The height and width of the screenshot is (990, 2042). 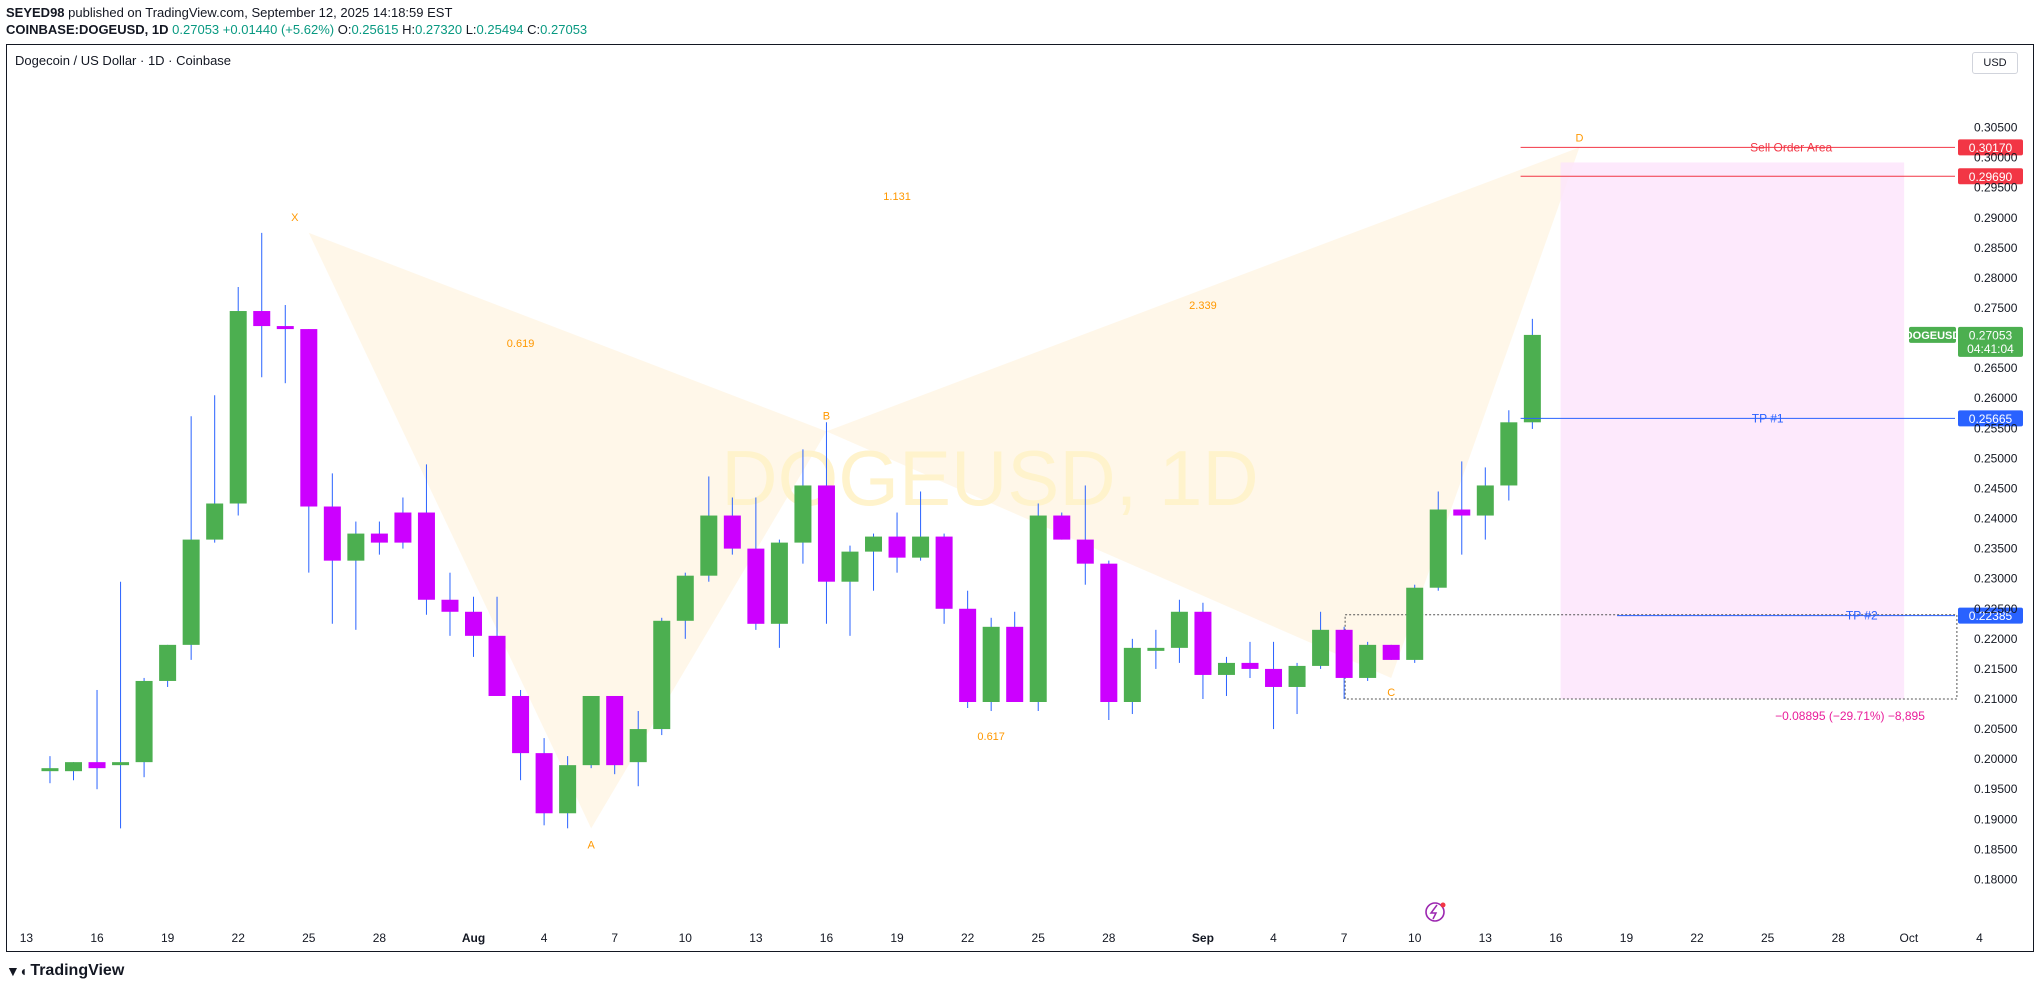 What do you see at coordinates (1732, 430) in the screenshot?
I see `sell-zone-rect` at bounding box center [1732, 430].